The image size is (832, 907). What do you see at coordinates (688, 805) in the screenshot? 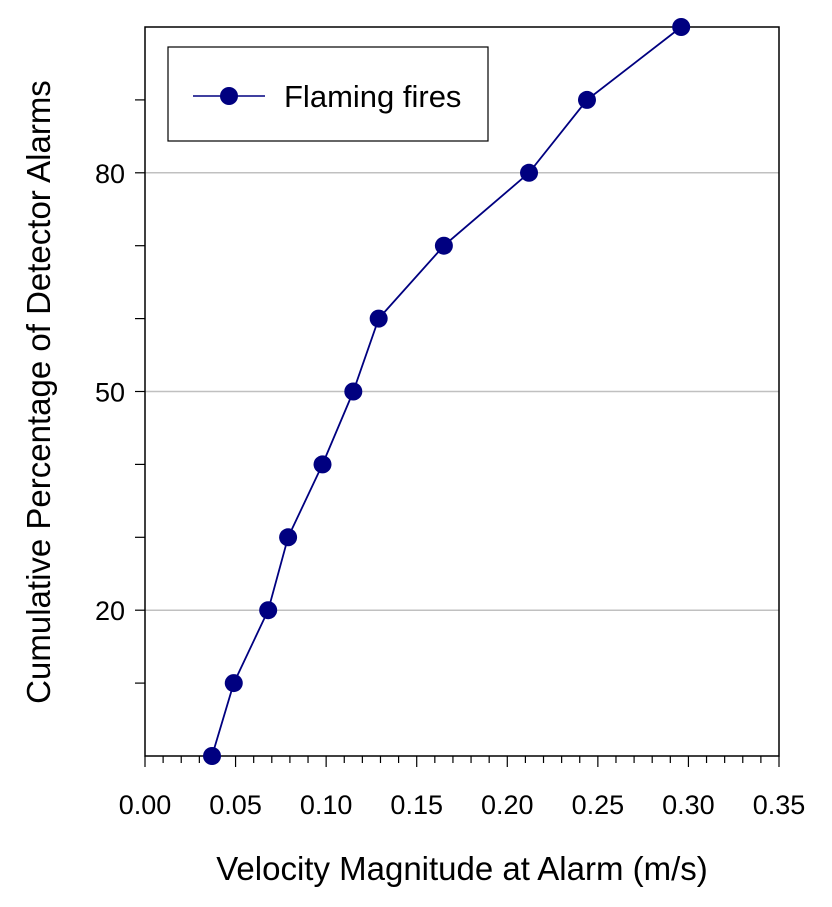
I see `x-tick-label: 0.30` at bounding box center [688, 805].